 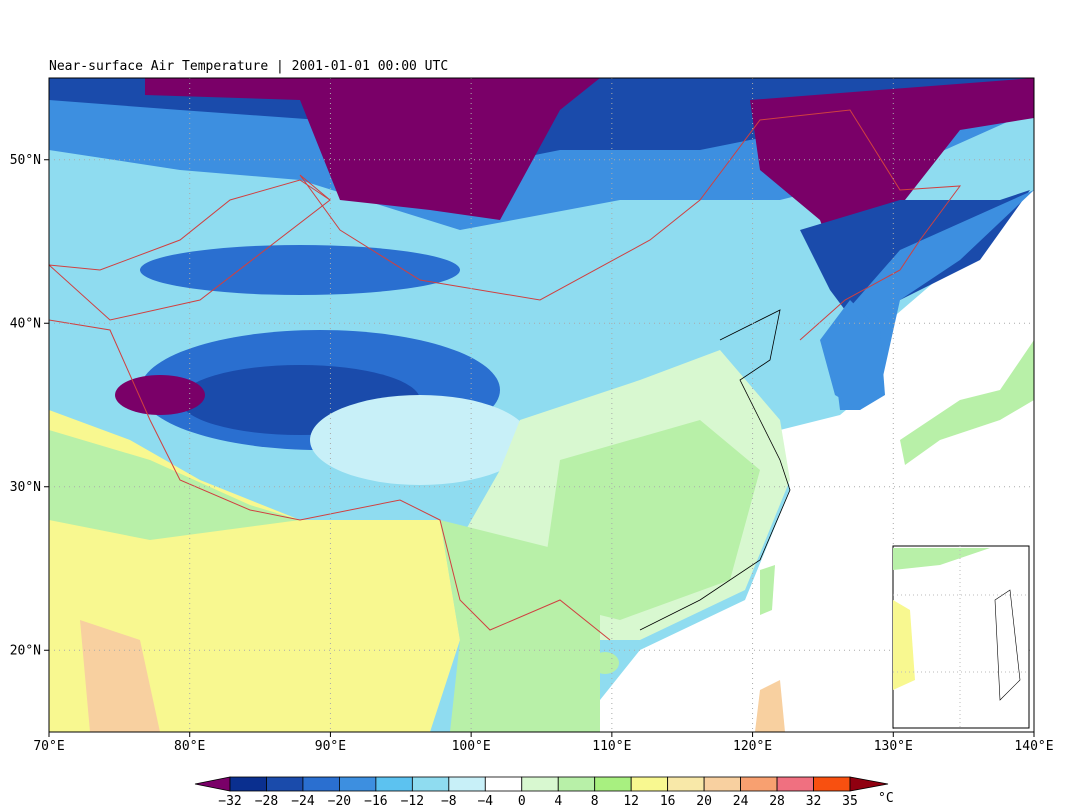 I want to click on colorbar-label: 0, so click(x=522, y=801).